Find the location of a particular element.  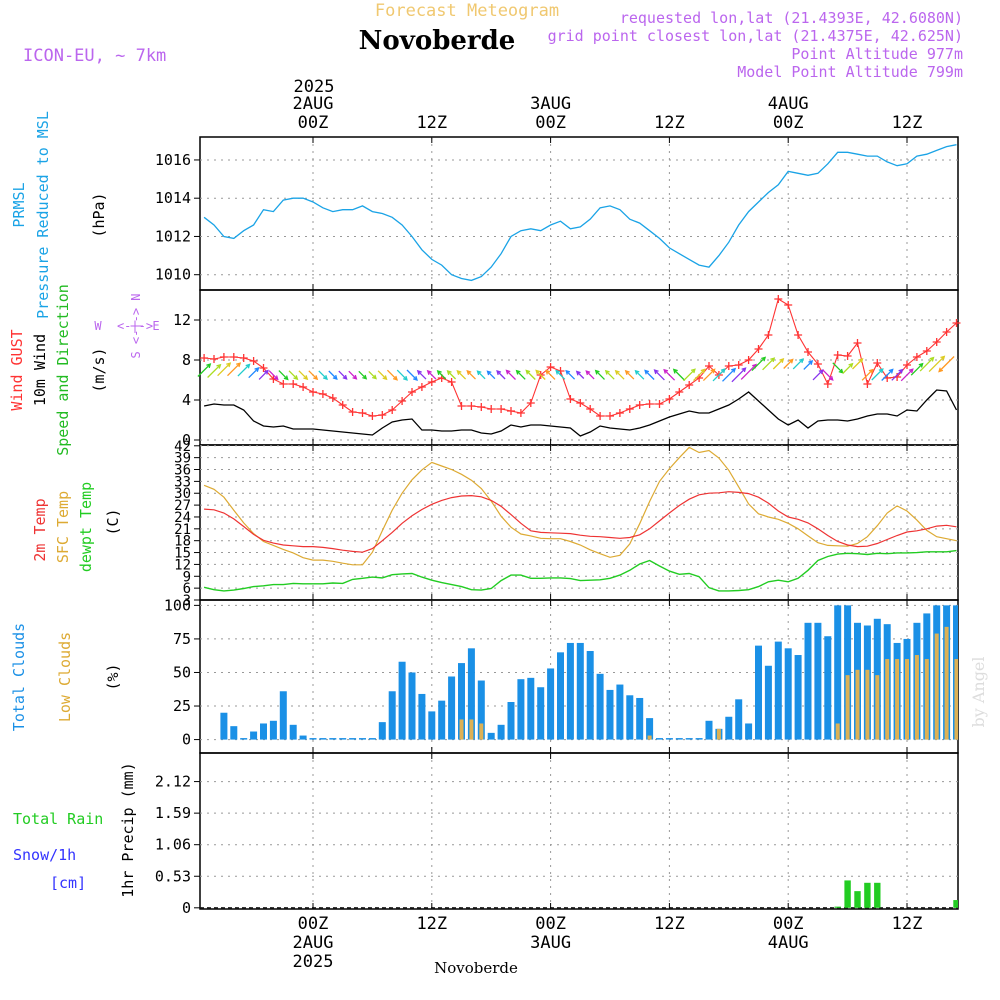

y-tick-label: 24 is located at coordinates (182, 518).